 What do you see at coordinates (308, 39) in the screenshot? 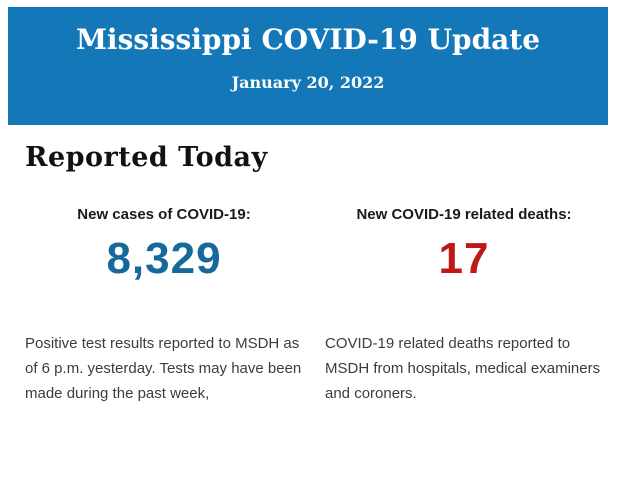
I see `banner-title: Mississippi COVID-19 Update` at bounding box center [308, 39].